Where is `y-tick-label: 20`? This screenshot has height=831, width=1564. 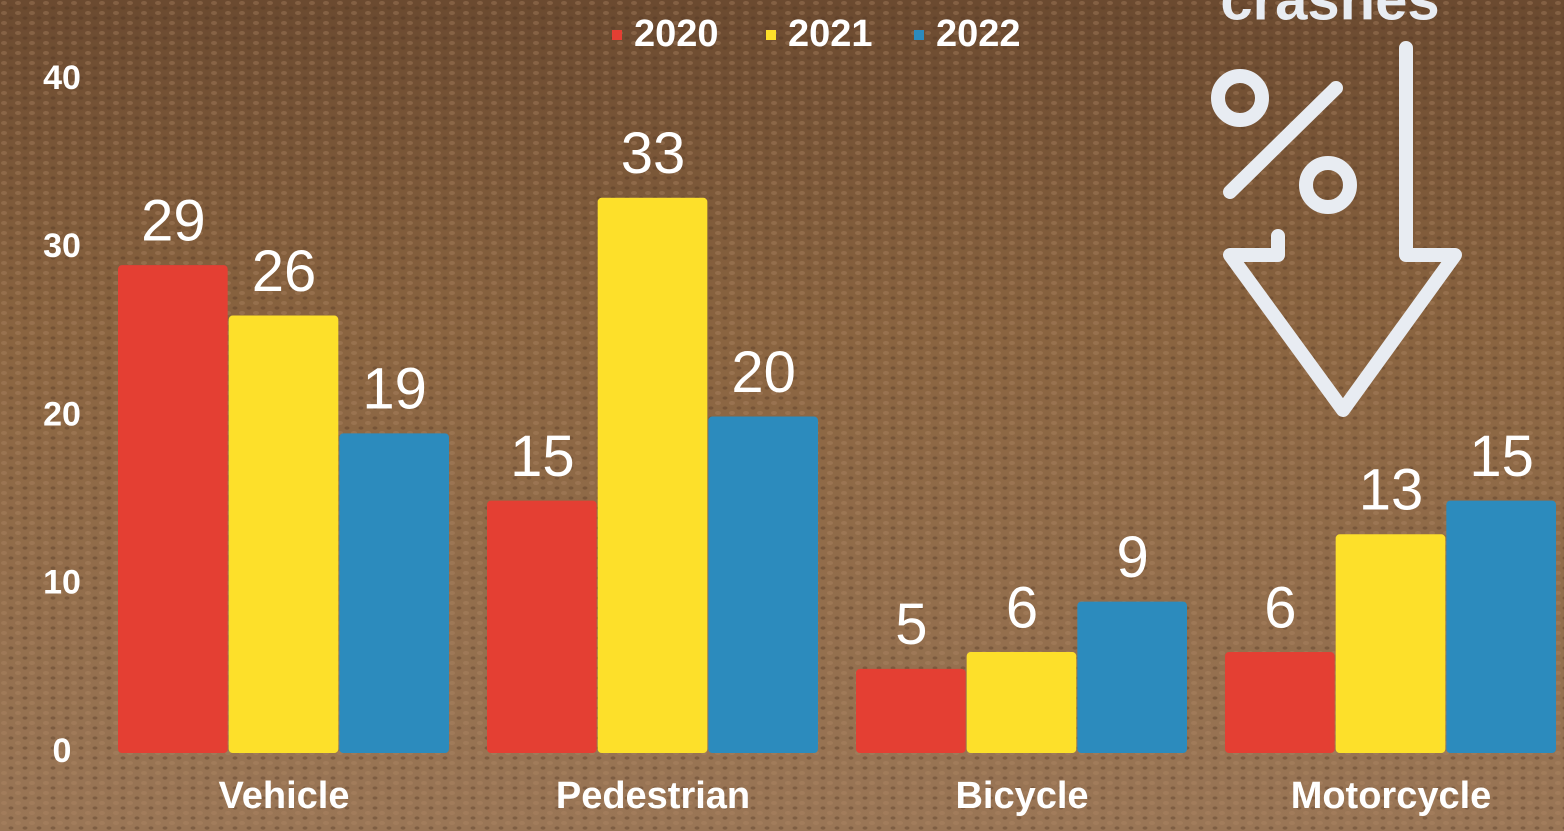 y-tick-label: 20 is located at coordinates (62, 414).